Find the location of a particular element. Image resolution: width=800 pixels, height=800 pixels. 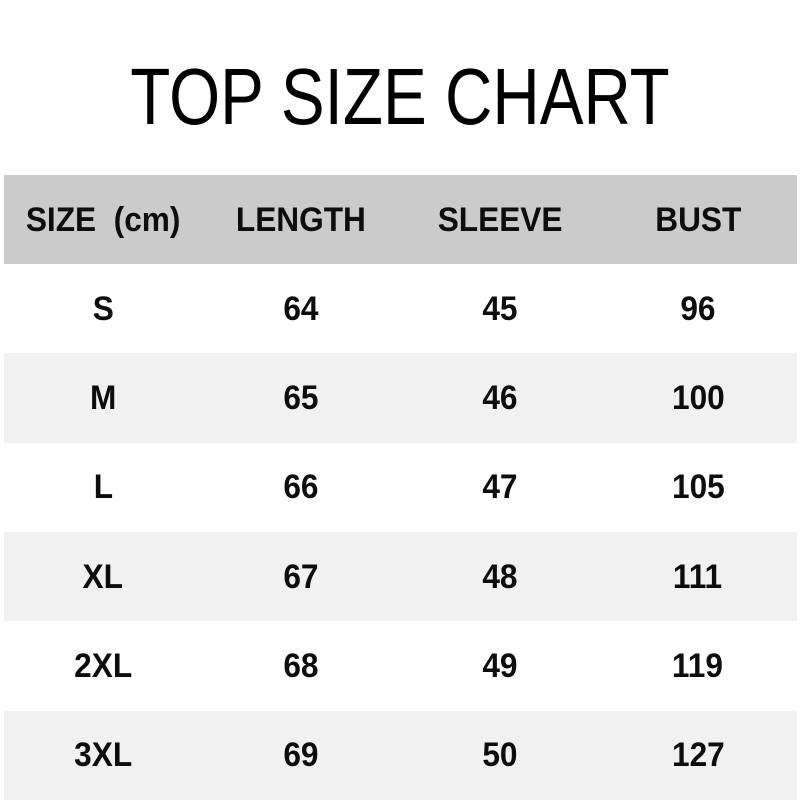

cell-length: 66 is located at coordinates (301, 487).